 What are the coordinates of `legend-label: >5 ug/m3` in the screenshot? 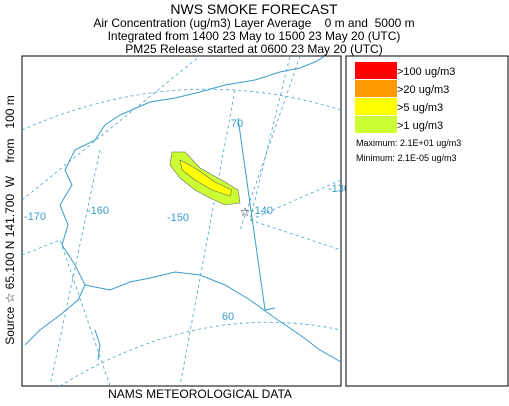 It's located at (420, 108).